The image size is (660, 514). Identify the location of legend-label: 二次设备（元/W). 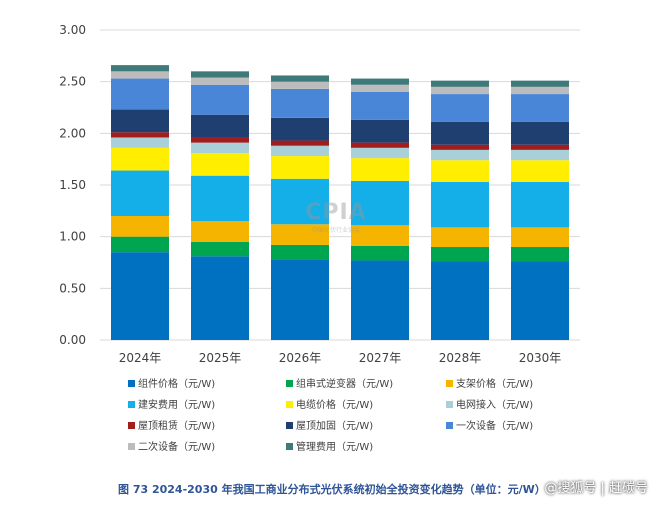
(176, 446).